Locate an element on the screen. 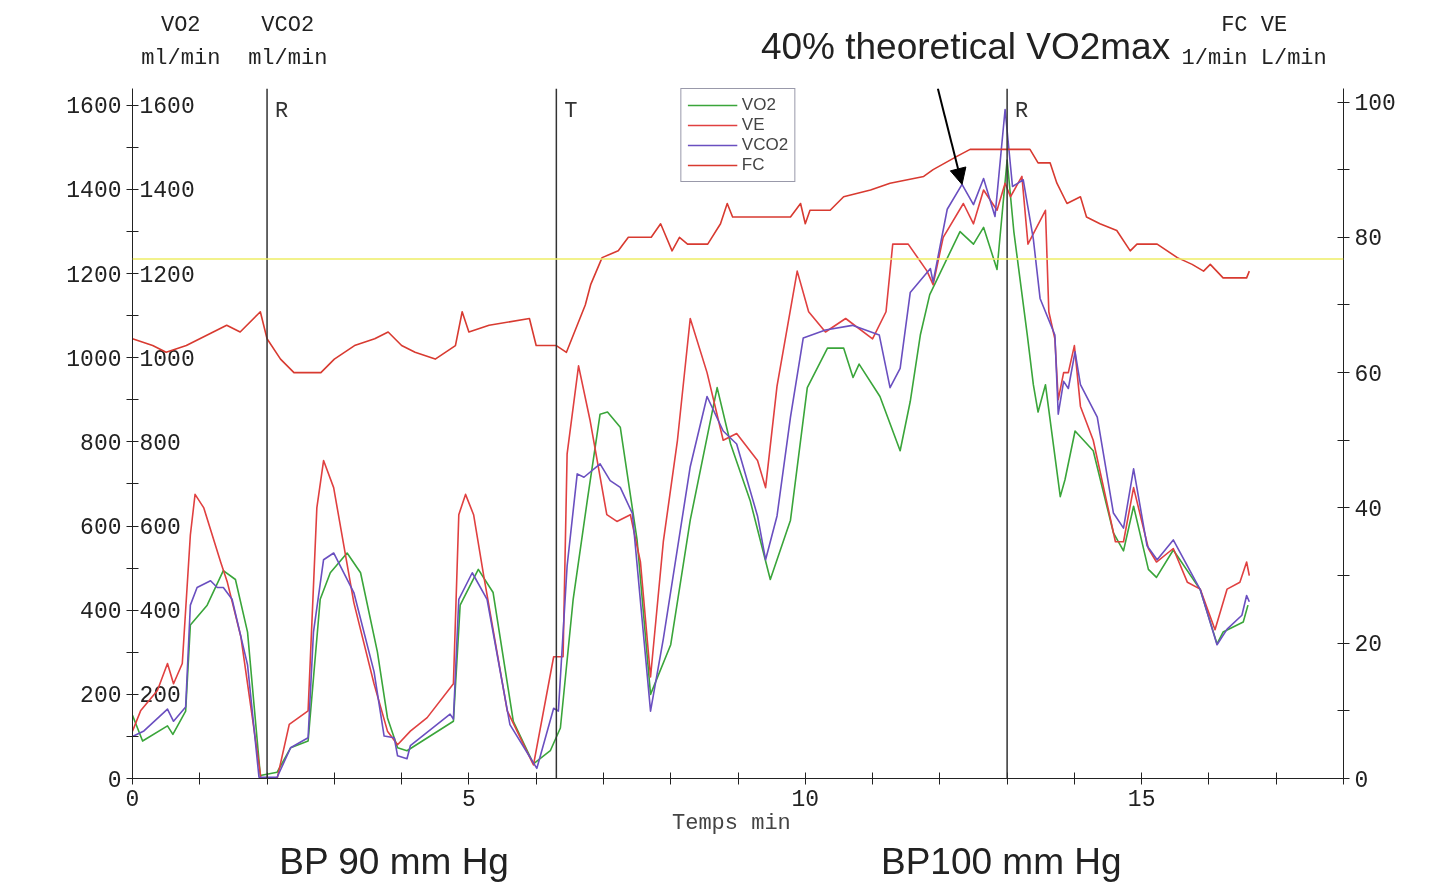 The image size is (1450, 883). y2-tick-label: 80 is located at coordinates (1368, 239).